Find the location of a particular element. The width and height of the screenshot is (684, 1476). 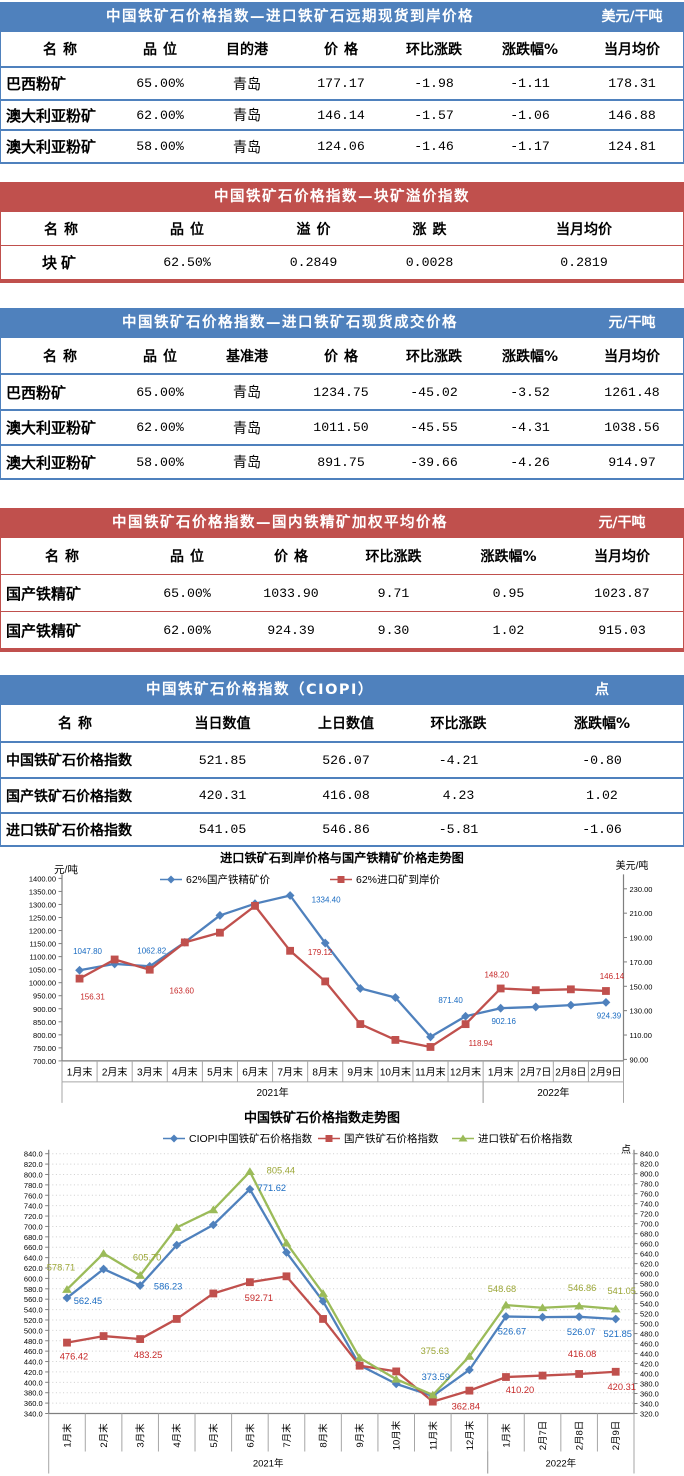

category-label: 4月末 is located at coordinates (185, 1071).